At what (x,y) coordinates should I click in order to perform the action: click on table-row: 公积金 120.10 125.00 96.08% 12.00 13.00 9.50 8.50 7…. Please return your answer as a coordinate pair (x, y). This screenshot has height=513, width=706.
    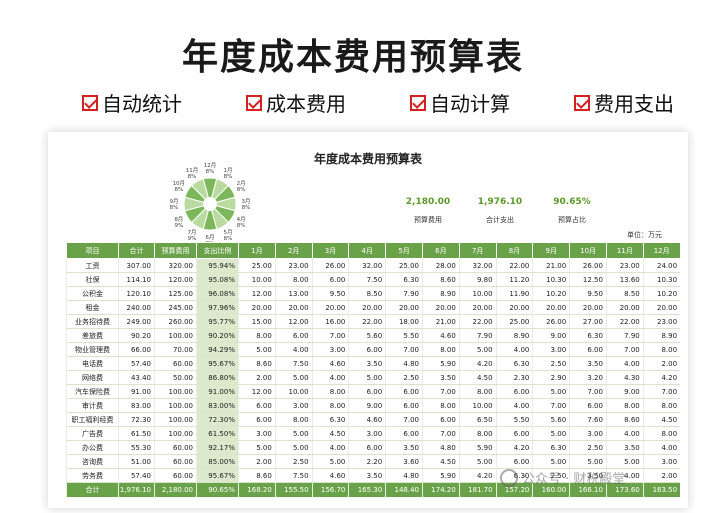
    Looking at the image, I should click on (373, 293).